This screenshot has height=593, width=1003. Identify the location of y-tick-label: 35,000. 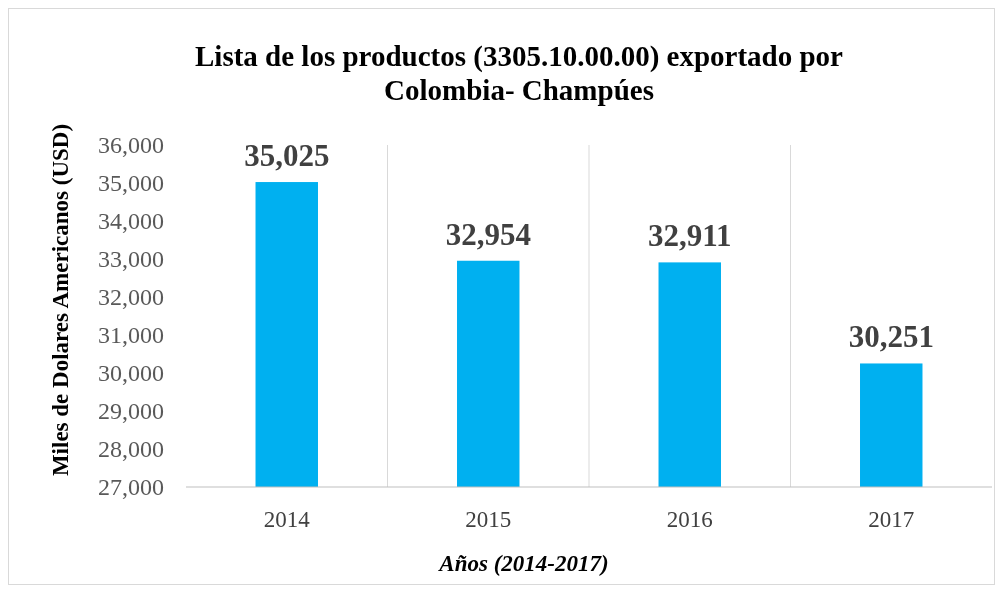
(131, 183).